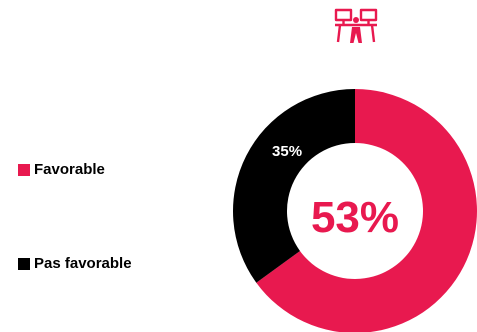 The height and width of the screenshot is (332, 477). I want to click on legend-label-pas-favorable: Pas favorable, so click(83, 263).